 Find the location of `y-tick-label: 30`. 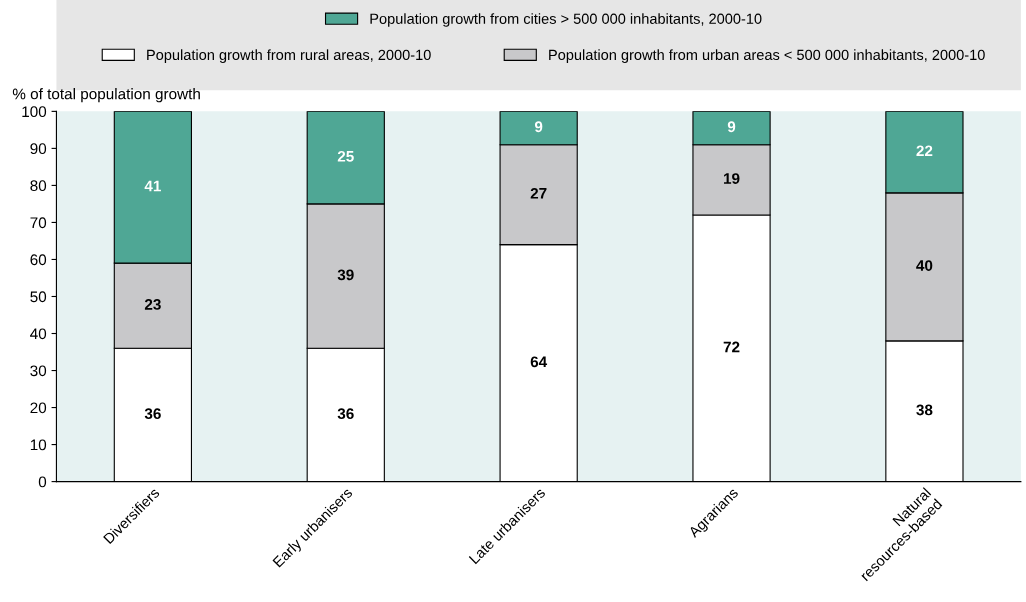

y-tick-label: 30 is located at coordinates (38, 371).